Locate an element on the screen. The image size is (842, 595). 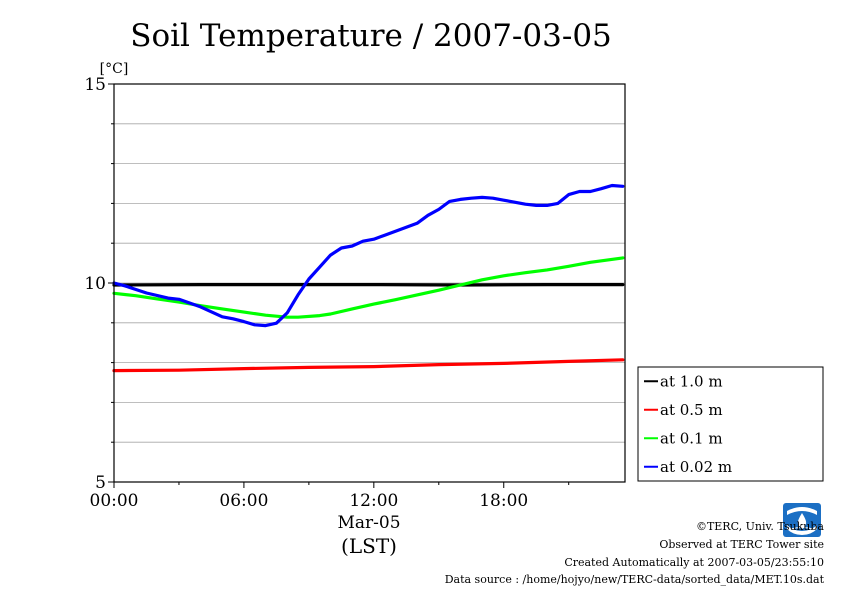
terc-logo is located at coordinates (802, 520).